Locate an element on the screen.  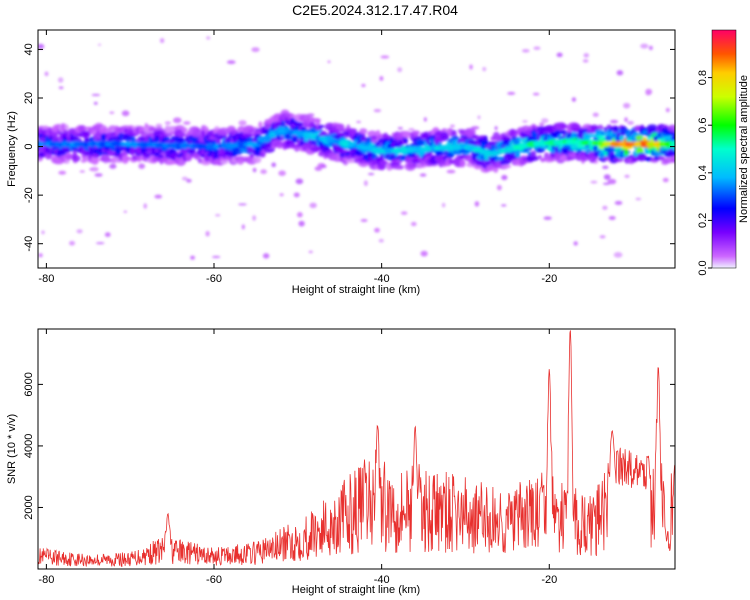
snr-x-tick-label: -40 is located at coordinates (382, 580).